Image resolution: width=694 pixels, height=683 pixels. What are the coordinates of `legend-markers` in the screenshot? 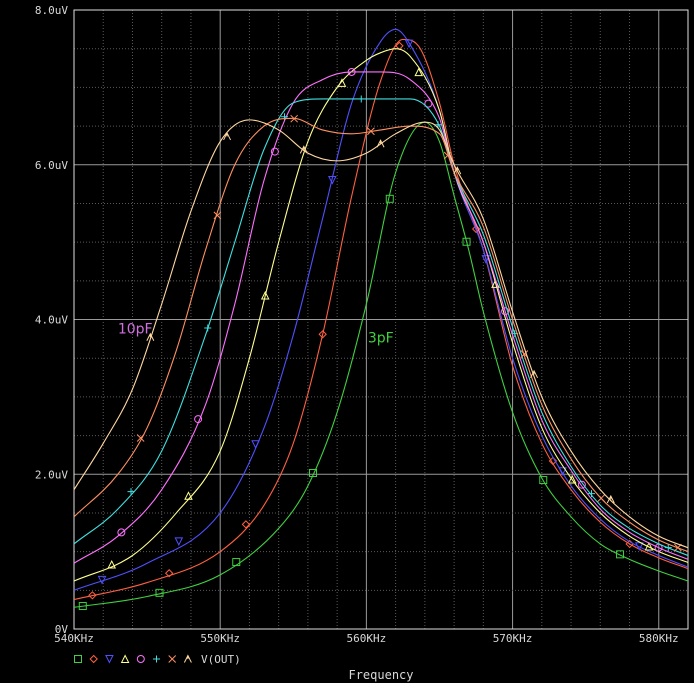 It's located at (133, 659).